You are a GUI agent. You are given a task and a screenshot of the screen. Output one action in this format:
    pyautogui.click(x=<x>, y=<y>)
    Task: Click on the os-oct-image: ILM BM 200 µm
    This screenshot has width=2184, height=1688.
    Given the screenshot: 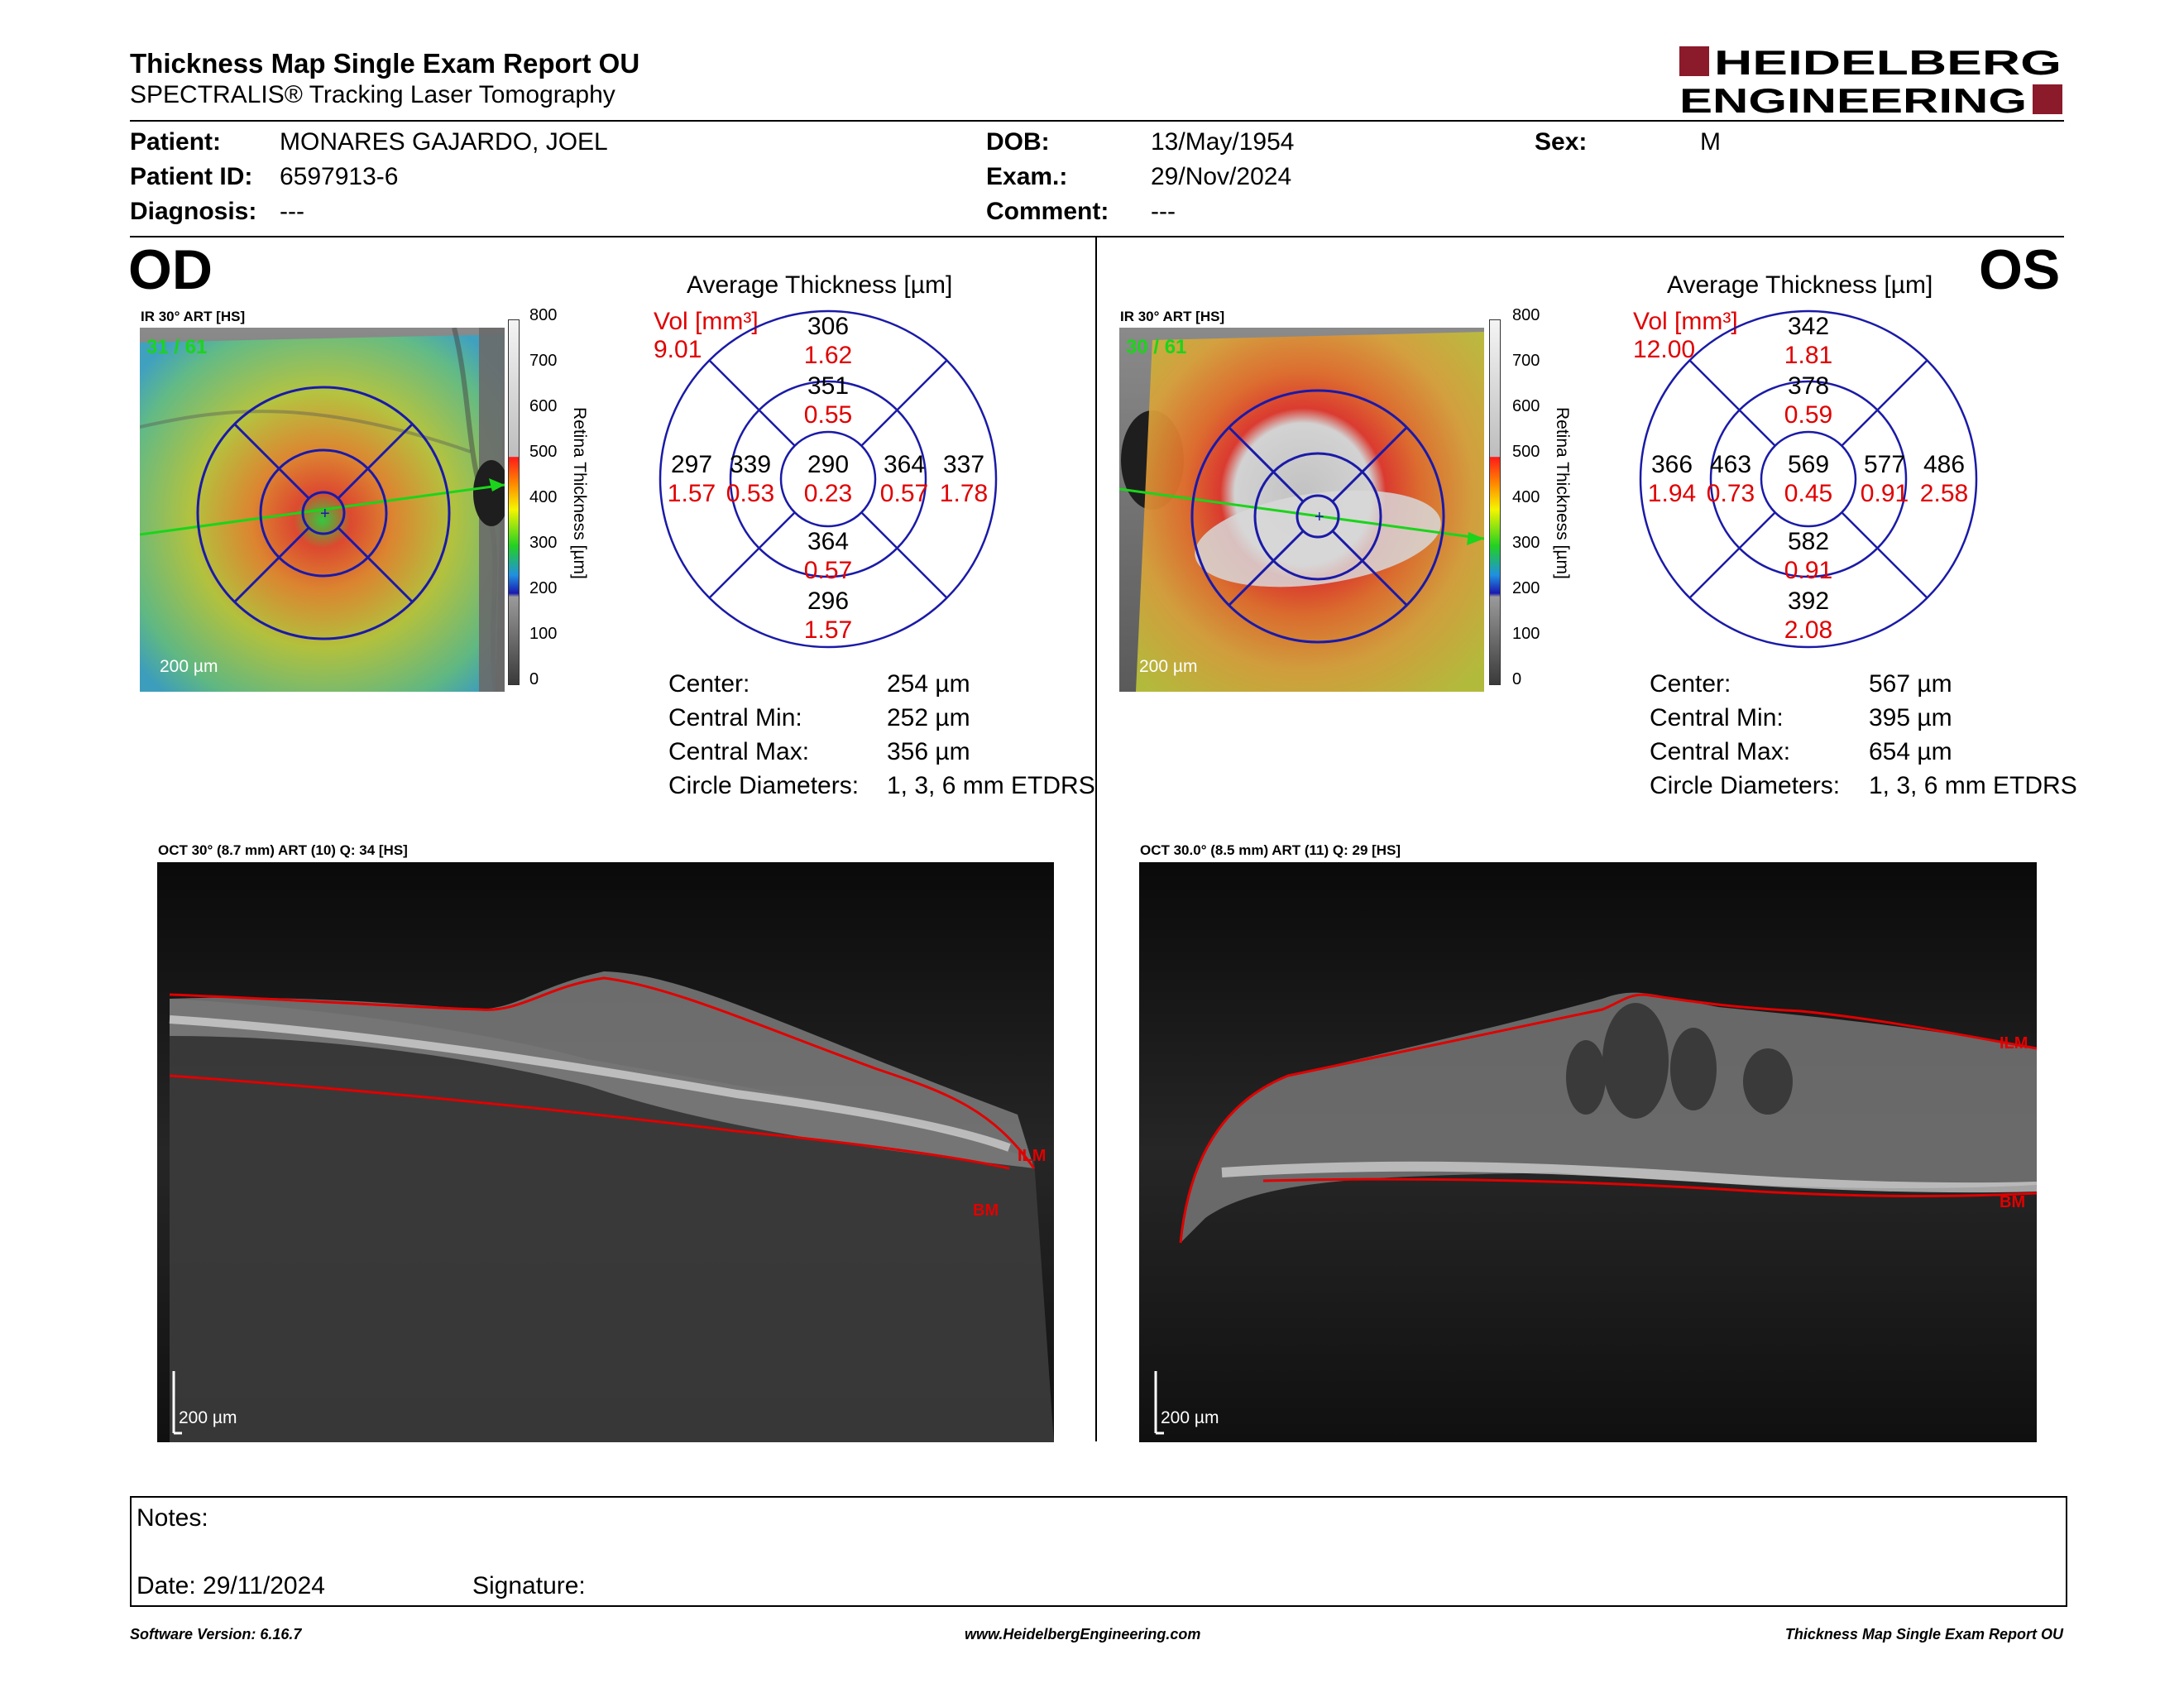 What is the action you would take?
    pyautogui.click(x=1588, y=1152)
    